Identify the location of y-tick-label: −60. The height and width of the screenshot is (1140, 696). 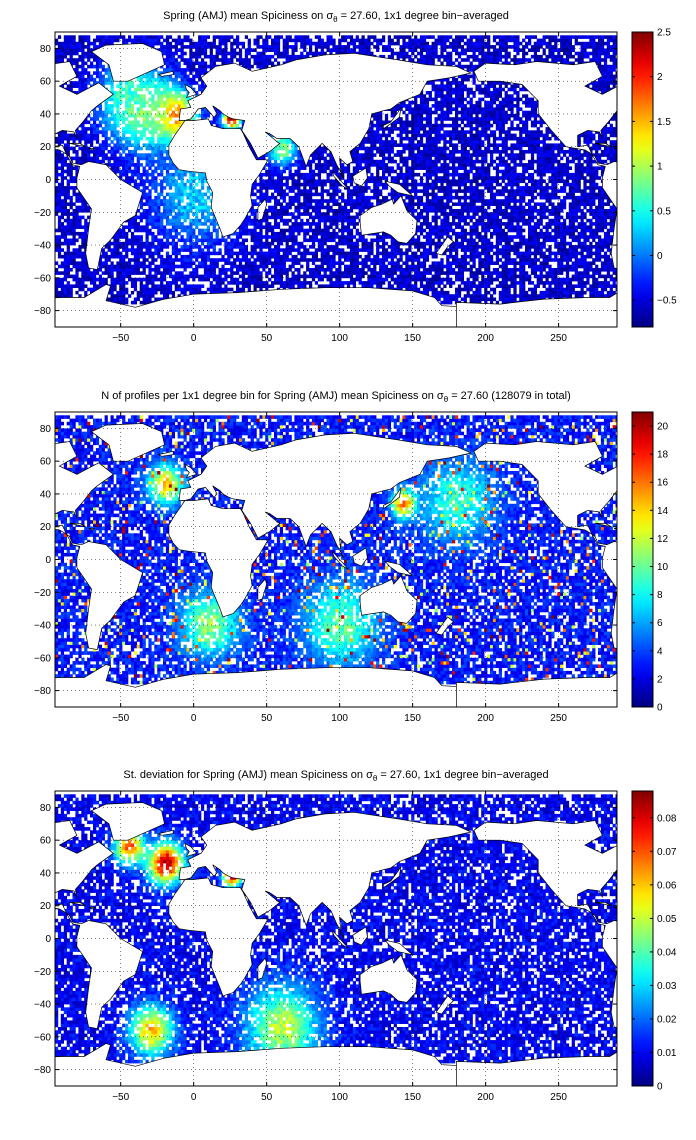
(42, 1037).